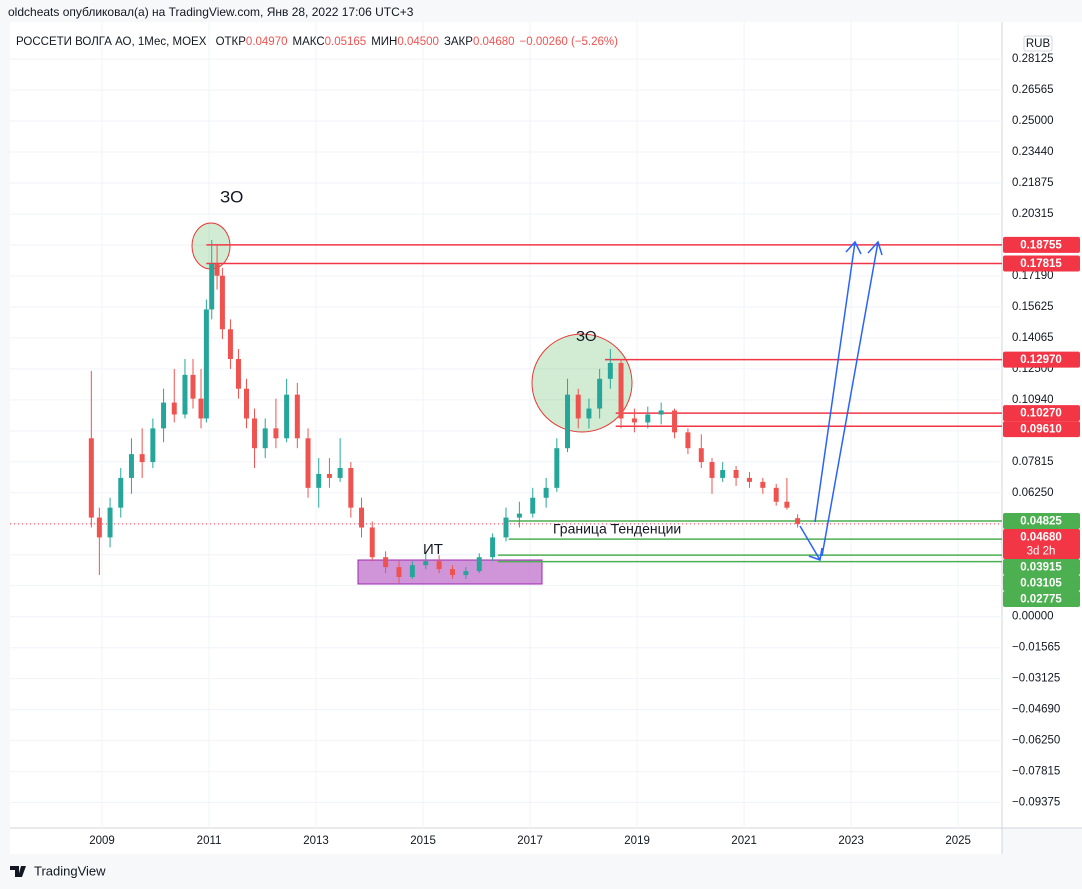 The width and height of the screenshot is (1082, 889). I want to click on logo, so click(18, 871).